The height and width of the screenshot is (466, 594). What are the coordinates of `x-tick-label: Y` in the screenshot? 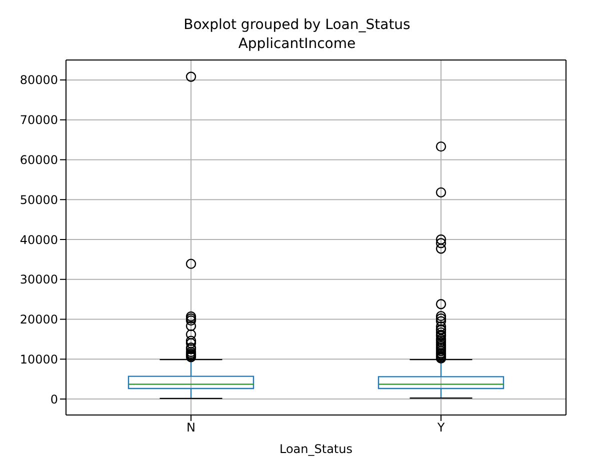 It's located at (441, 427).